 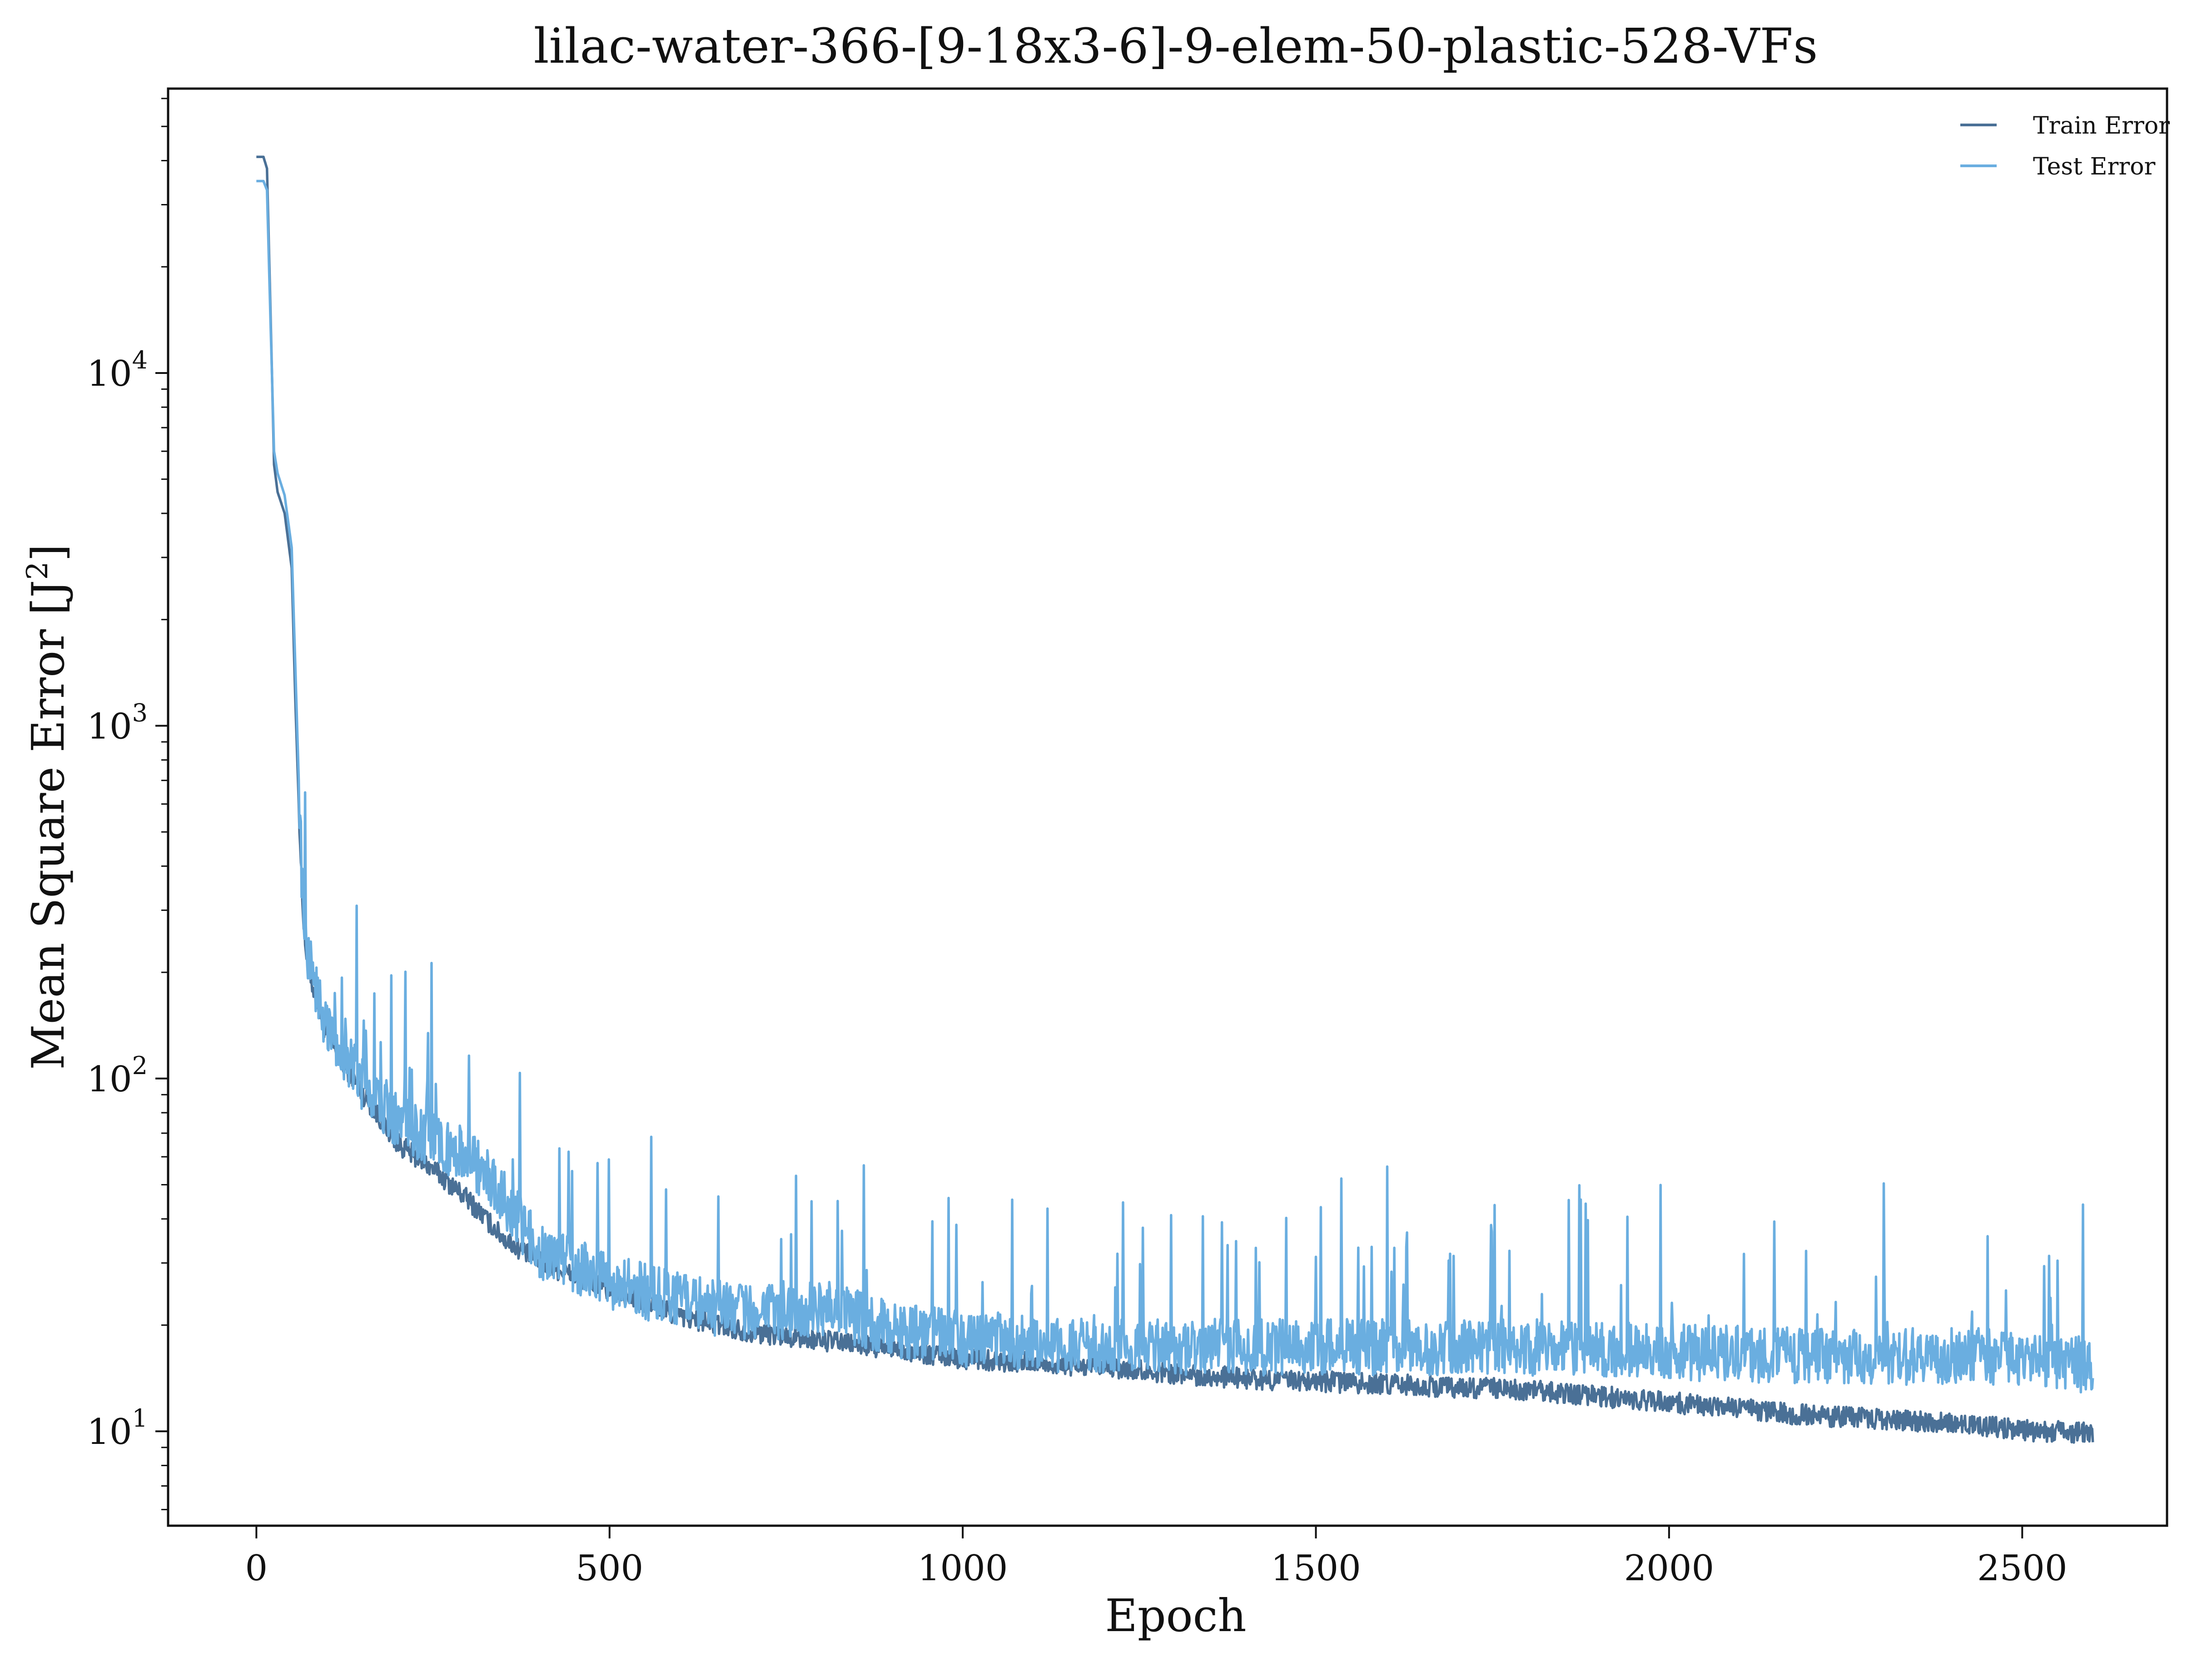 What do you see at coordinates (609, 1568) in the screenshot?
I see `x-tick-label: 500` at bounding box center [609, 1568].